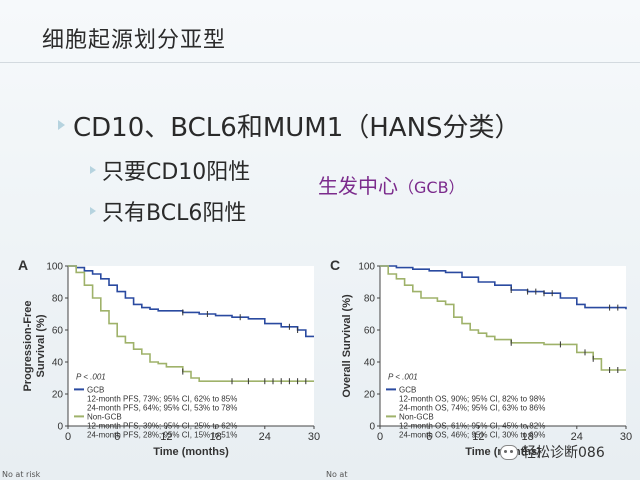 This screenshot has width=640, height=480. Describe the element at coordinates (337, 474) in the screenshot. I see `footer-fragment-right: No at` at that location.